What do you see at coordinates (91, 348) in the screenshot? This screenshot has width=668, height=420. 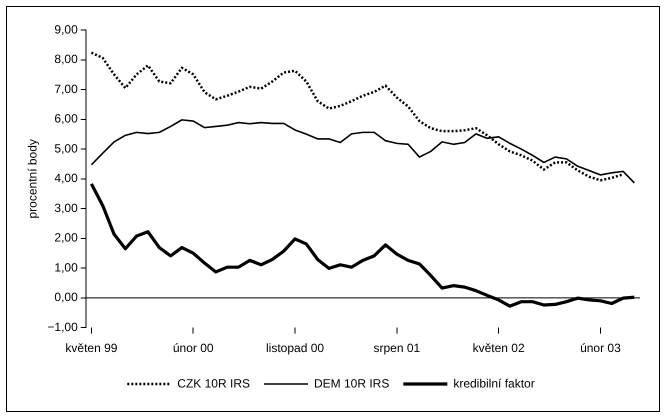 I see `x-tick-label: květen 99` at bounding box center [91, 348].